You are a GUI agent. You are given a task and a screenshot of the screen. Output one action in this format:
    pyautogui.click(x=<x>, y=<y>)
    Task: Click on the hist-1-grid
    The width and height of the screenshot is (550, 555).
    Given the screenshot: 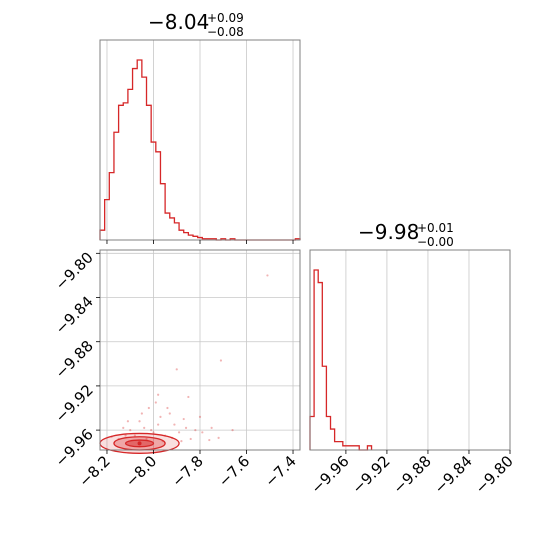 What is the action you would take?
    pyautogui.click(x=407, y=350)
    